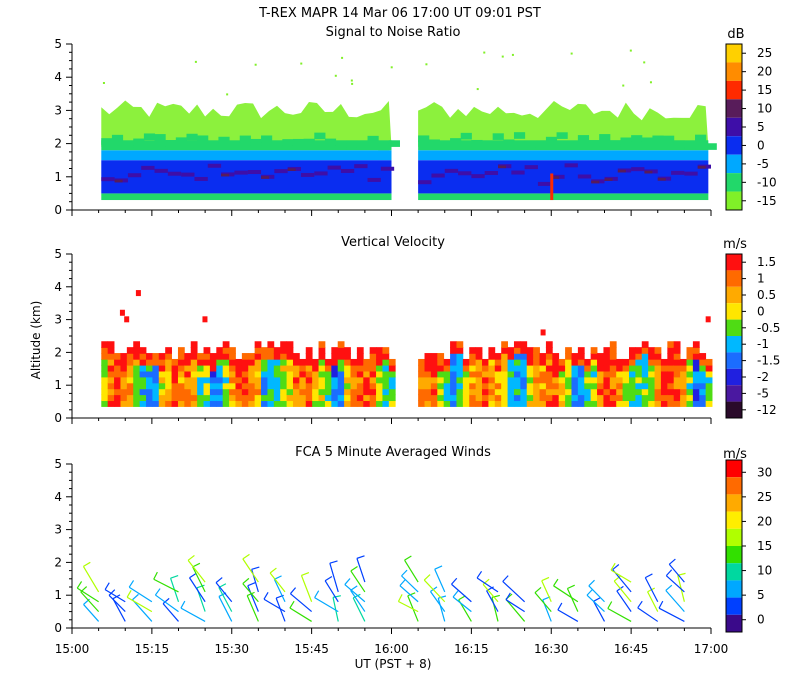 The width and height of the screenshot is (800, 700). Describe the element at coordinates (393, 664) in the screenshot. I see `x-axis-label: UT (PST + 8)` at that location.